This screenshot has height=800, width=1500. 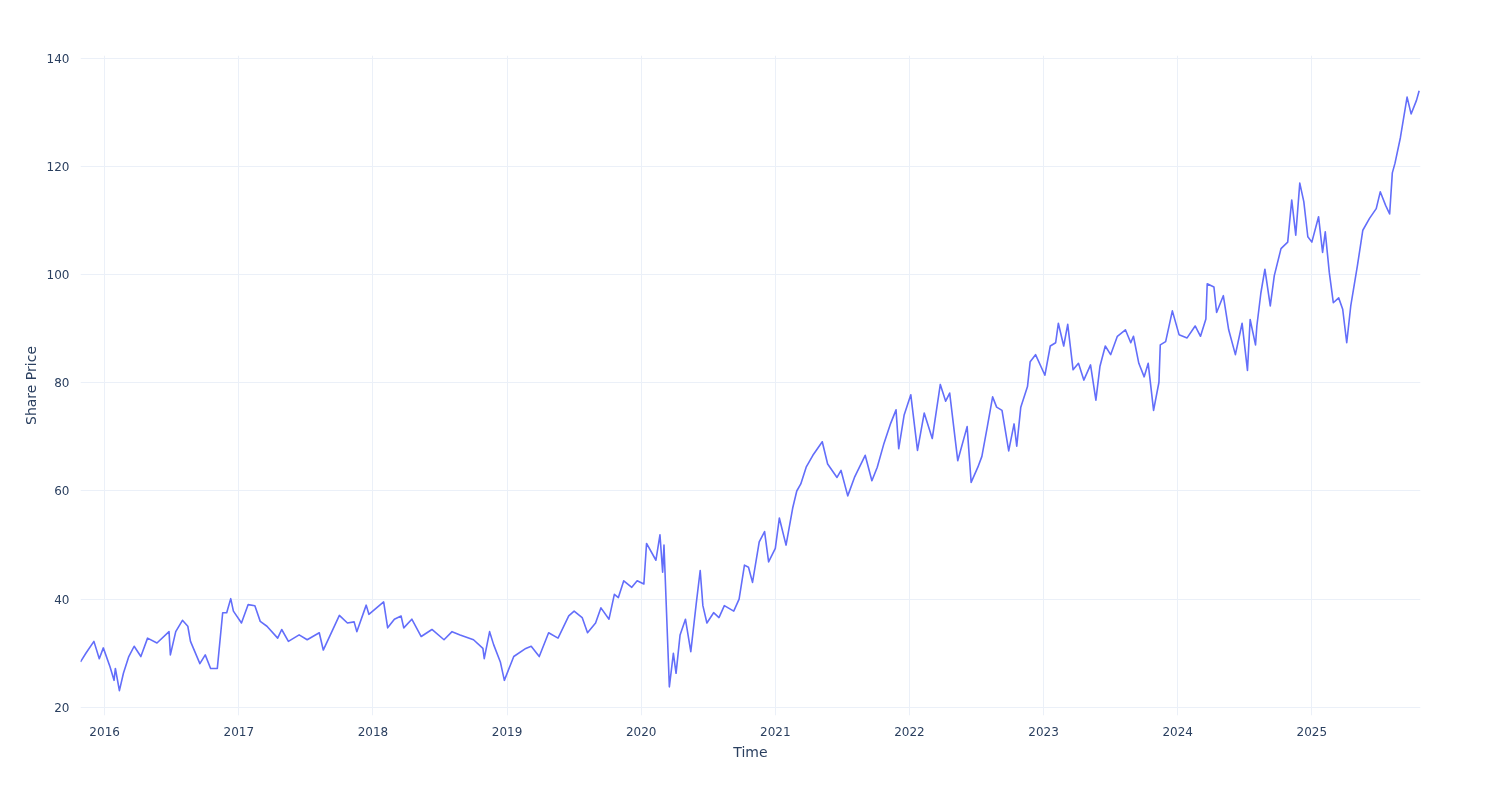 I want to click on y-tick-label: 60, so click(x=62, y=491).